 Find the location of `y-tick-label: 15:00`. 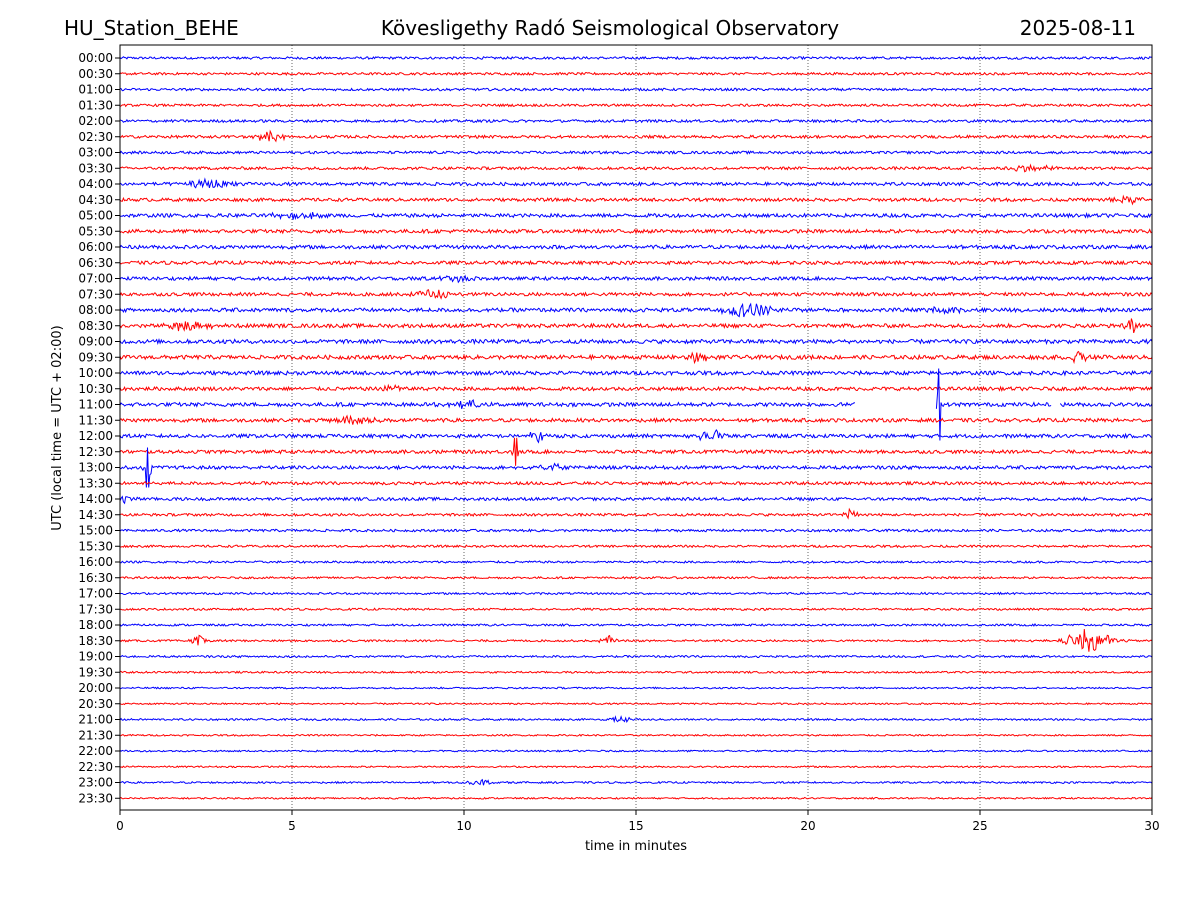

y-tick-label: 15:00 is located at coordinates (95, 531).